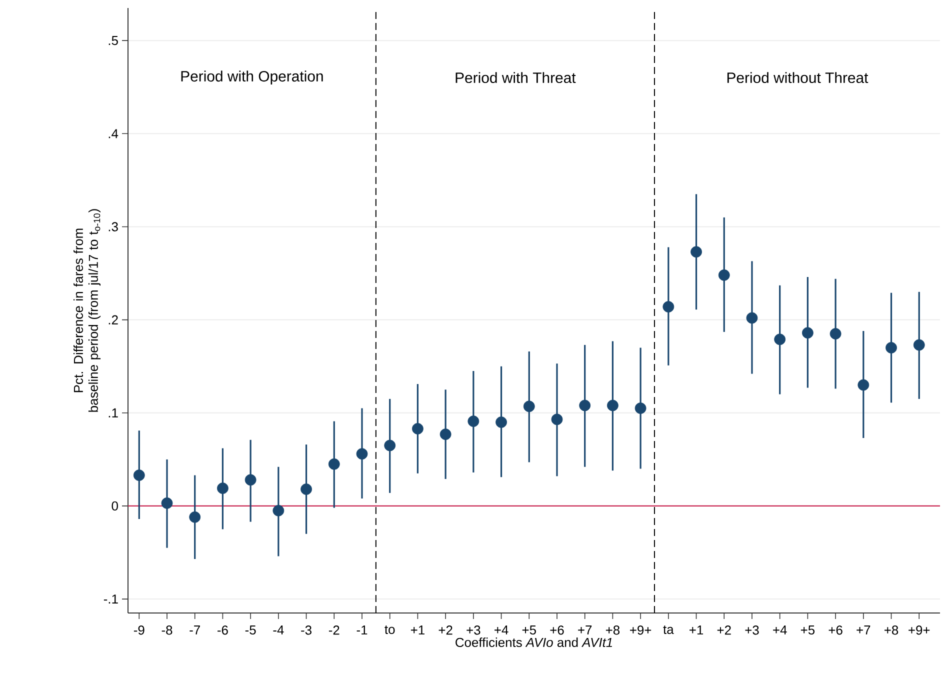 This screenshot has width=943, height=689. What do you see at coordinates (87, 310) in the screenshot?
I see `y-axis-title: Pct. Difference in fares from baseline period (from jul/17 to t$_{o-10}$)` at bounding box center [87, 310].